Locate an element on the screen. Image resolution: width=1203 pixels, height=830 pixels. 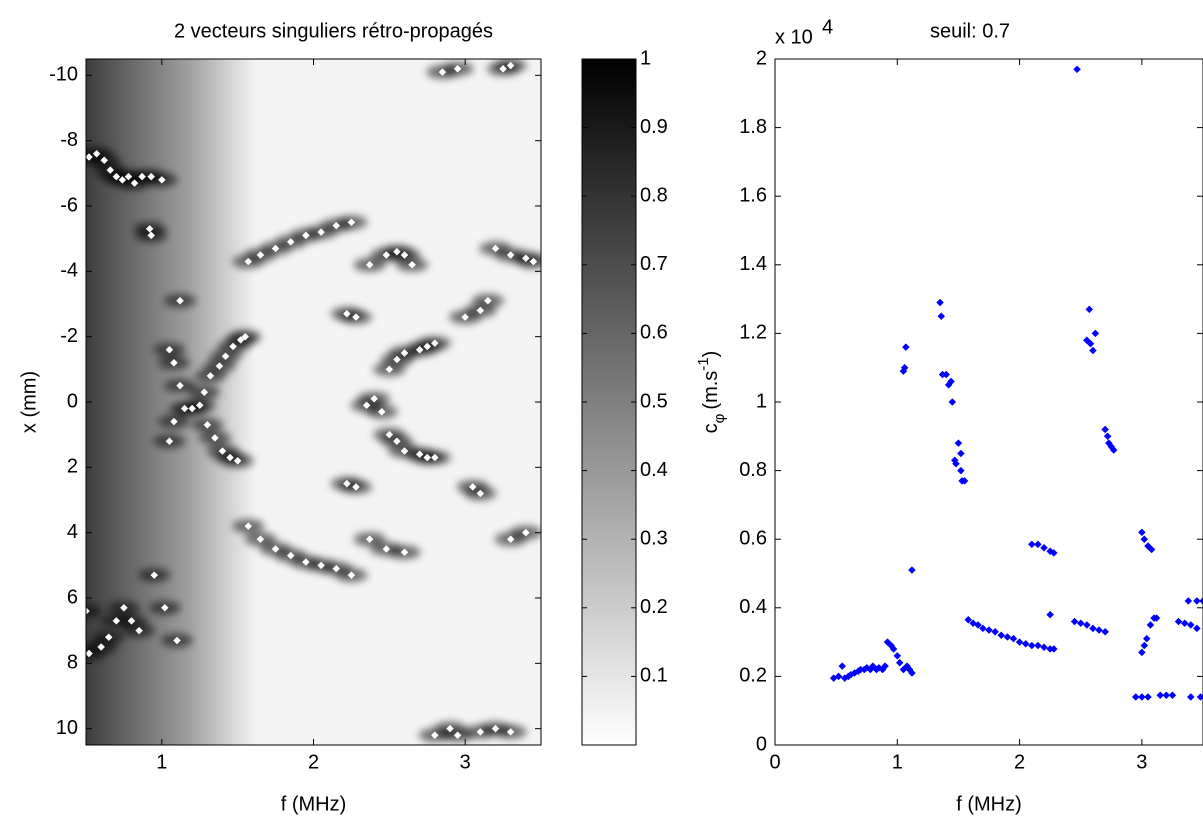
y-tick-label: 0.2 is located at coordinates (753, 676).